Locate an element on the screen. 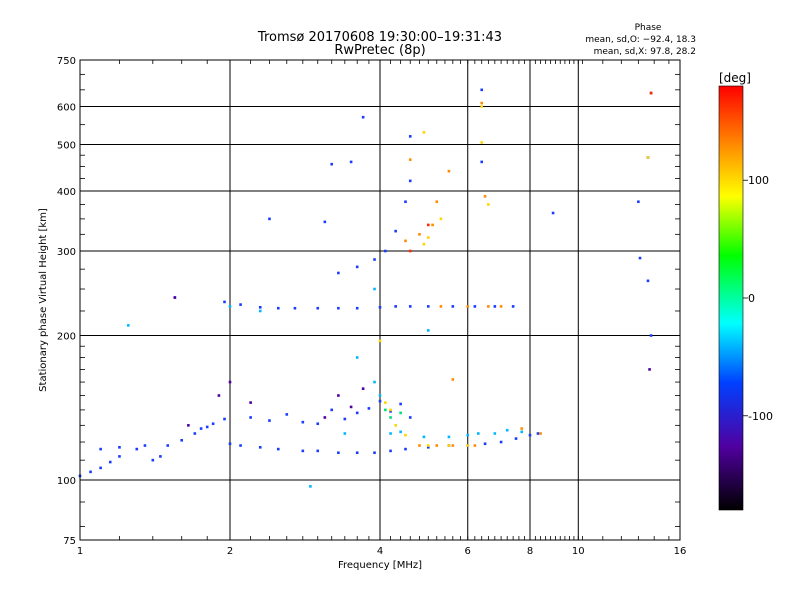 The width and height of the screenshot is (800, 600). colorbar-label: [deg] is located at coordinates (735, 78).